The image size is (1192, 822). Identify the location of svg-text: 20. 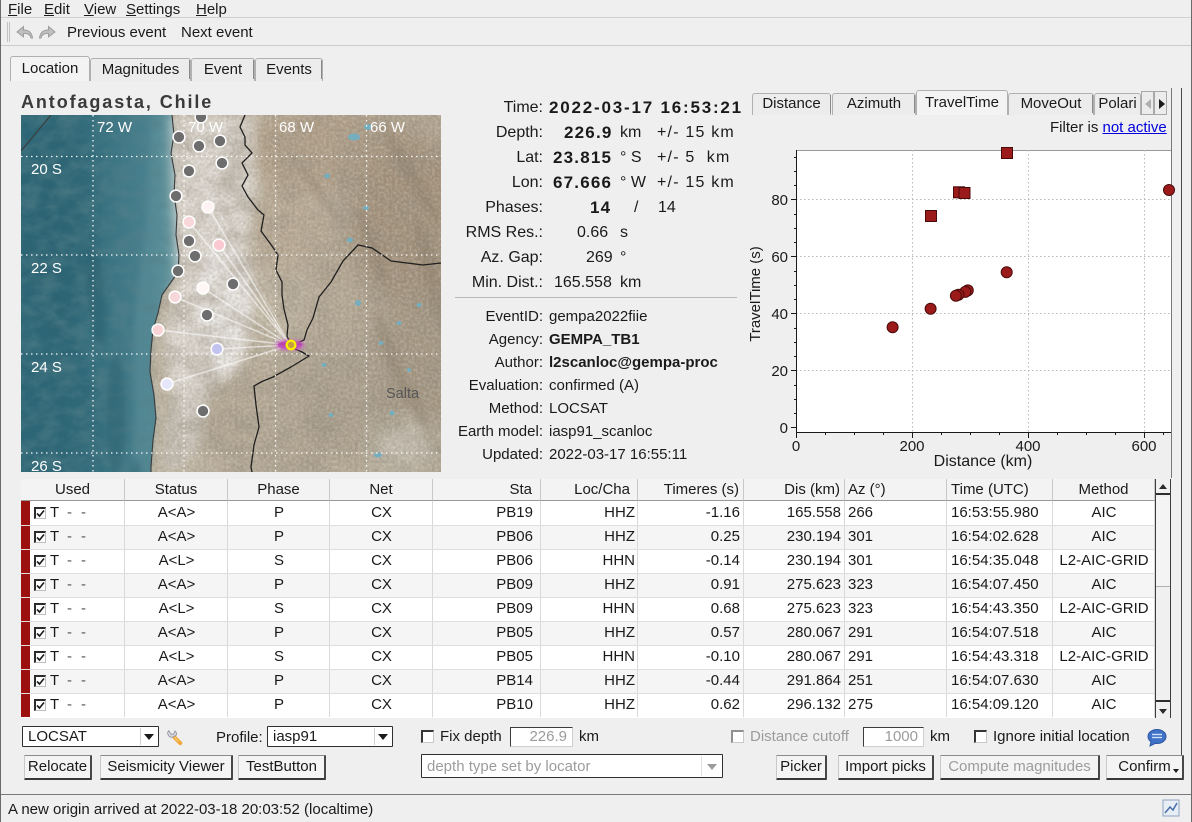
(779, 371).